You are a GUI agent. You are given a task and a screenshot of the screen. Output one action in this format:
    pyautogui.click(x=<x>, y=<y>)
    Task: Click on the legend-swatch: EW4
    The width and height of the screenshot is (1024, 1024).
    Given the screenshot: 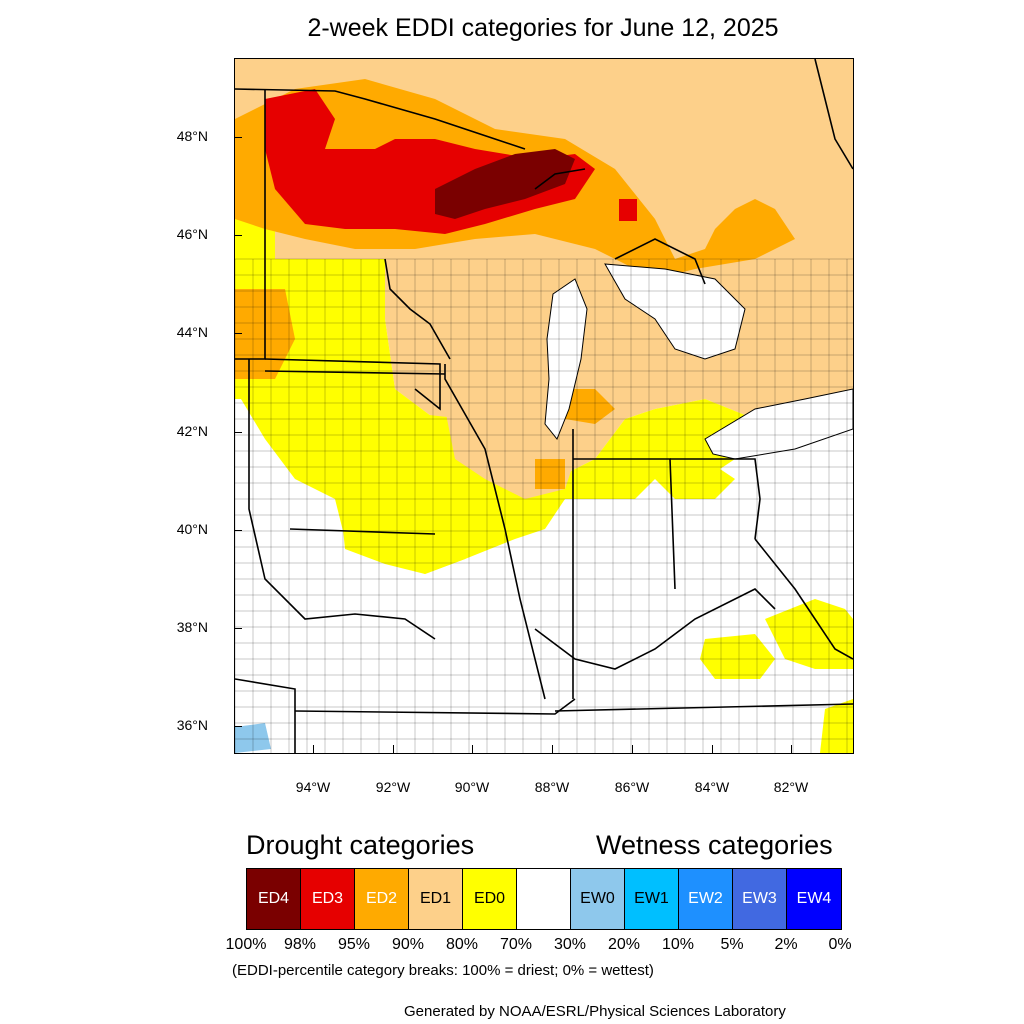 What is the action you would take?
    pyautogui.click(x=814, y=899)
    